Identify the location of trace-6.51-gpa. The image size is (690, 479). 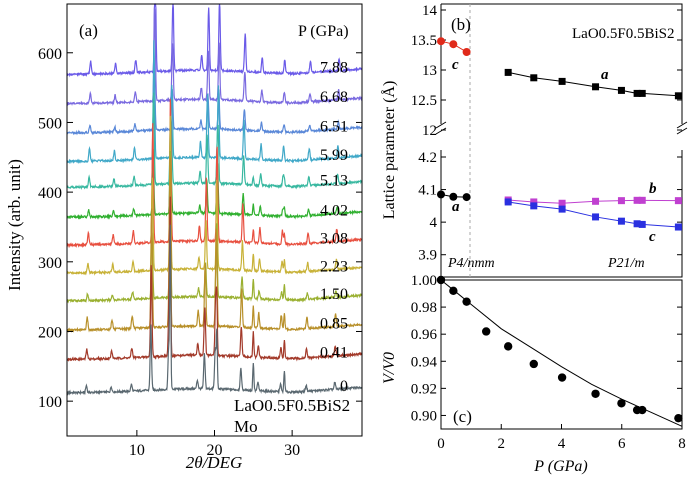
(214, 100).